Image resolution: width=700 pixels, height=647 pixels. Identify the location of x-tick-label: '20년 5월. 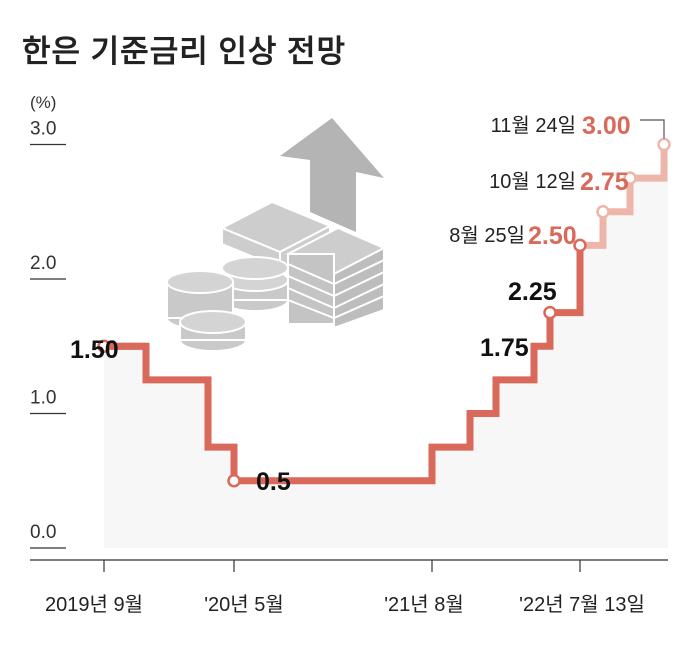
(244, 604).